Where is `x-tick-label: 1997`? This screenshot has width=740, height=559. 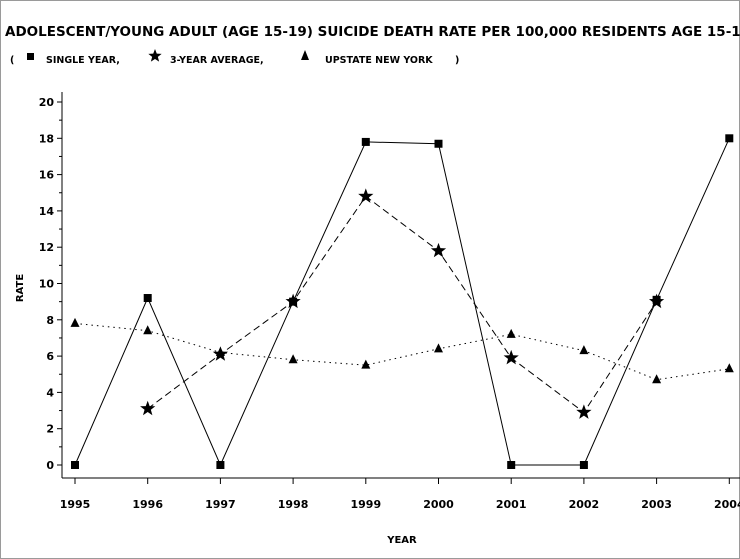 x-tick-label: 1997 is located at coordinates (220, 504).